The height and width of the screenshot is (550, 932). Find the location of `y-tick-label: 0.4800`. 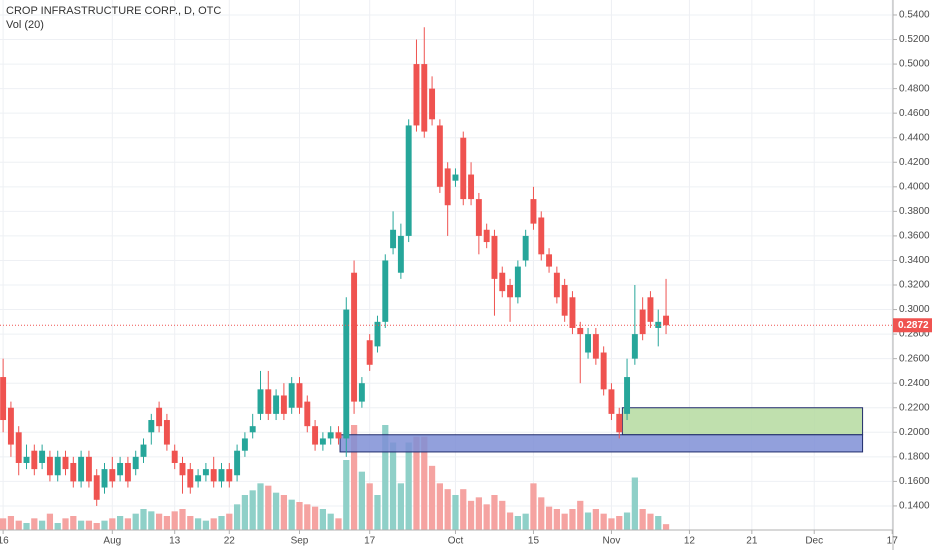

y-tick-label: 0.4800 is located at coordinates (914, 88).